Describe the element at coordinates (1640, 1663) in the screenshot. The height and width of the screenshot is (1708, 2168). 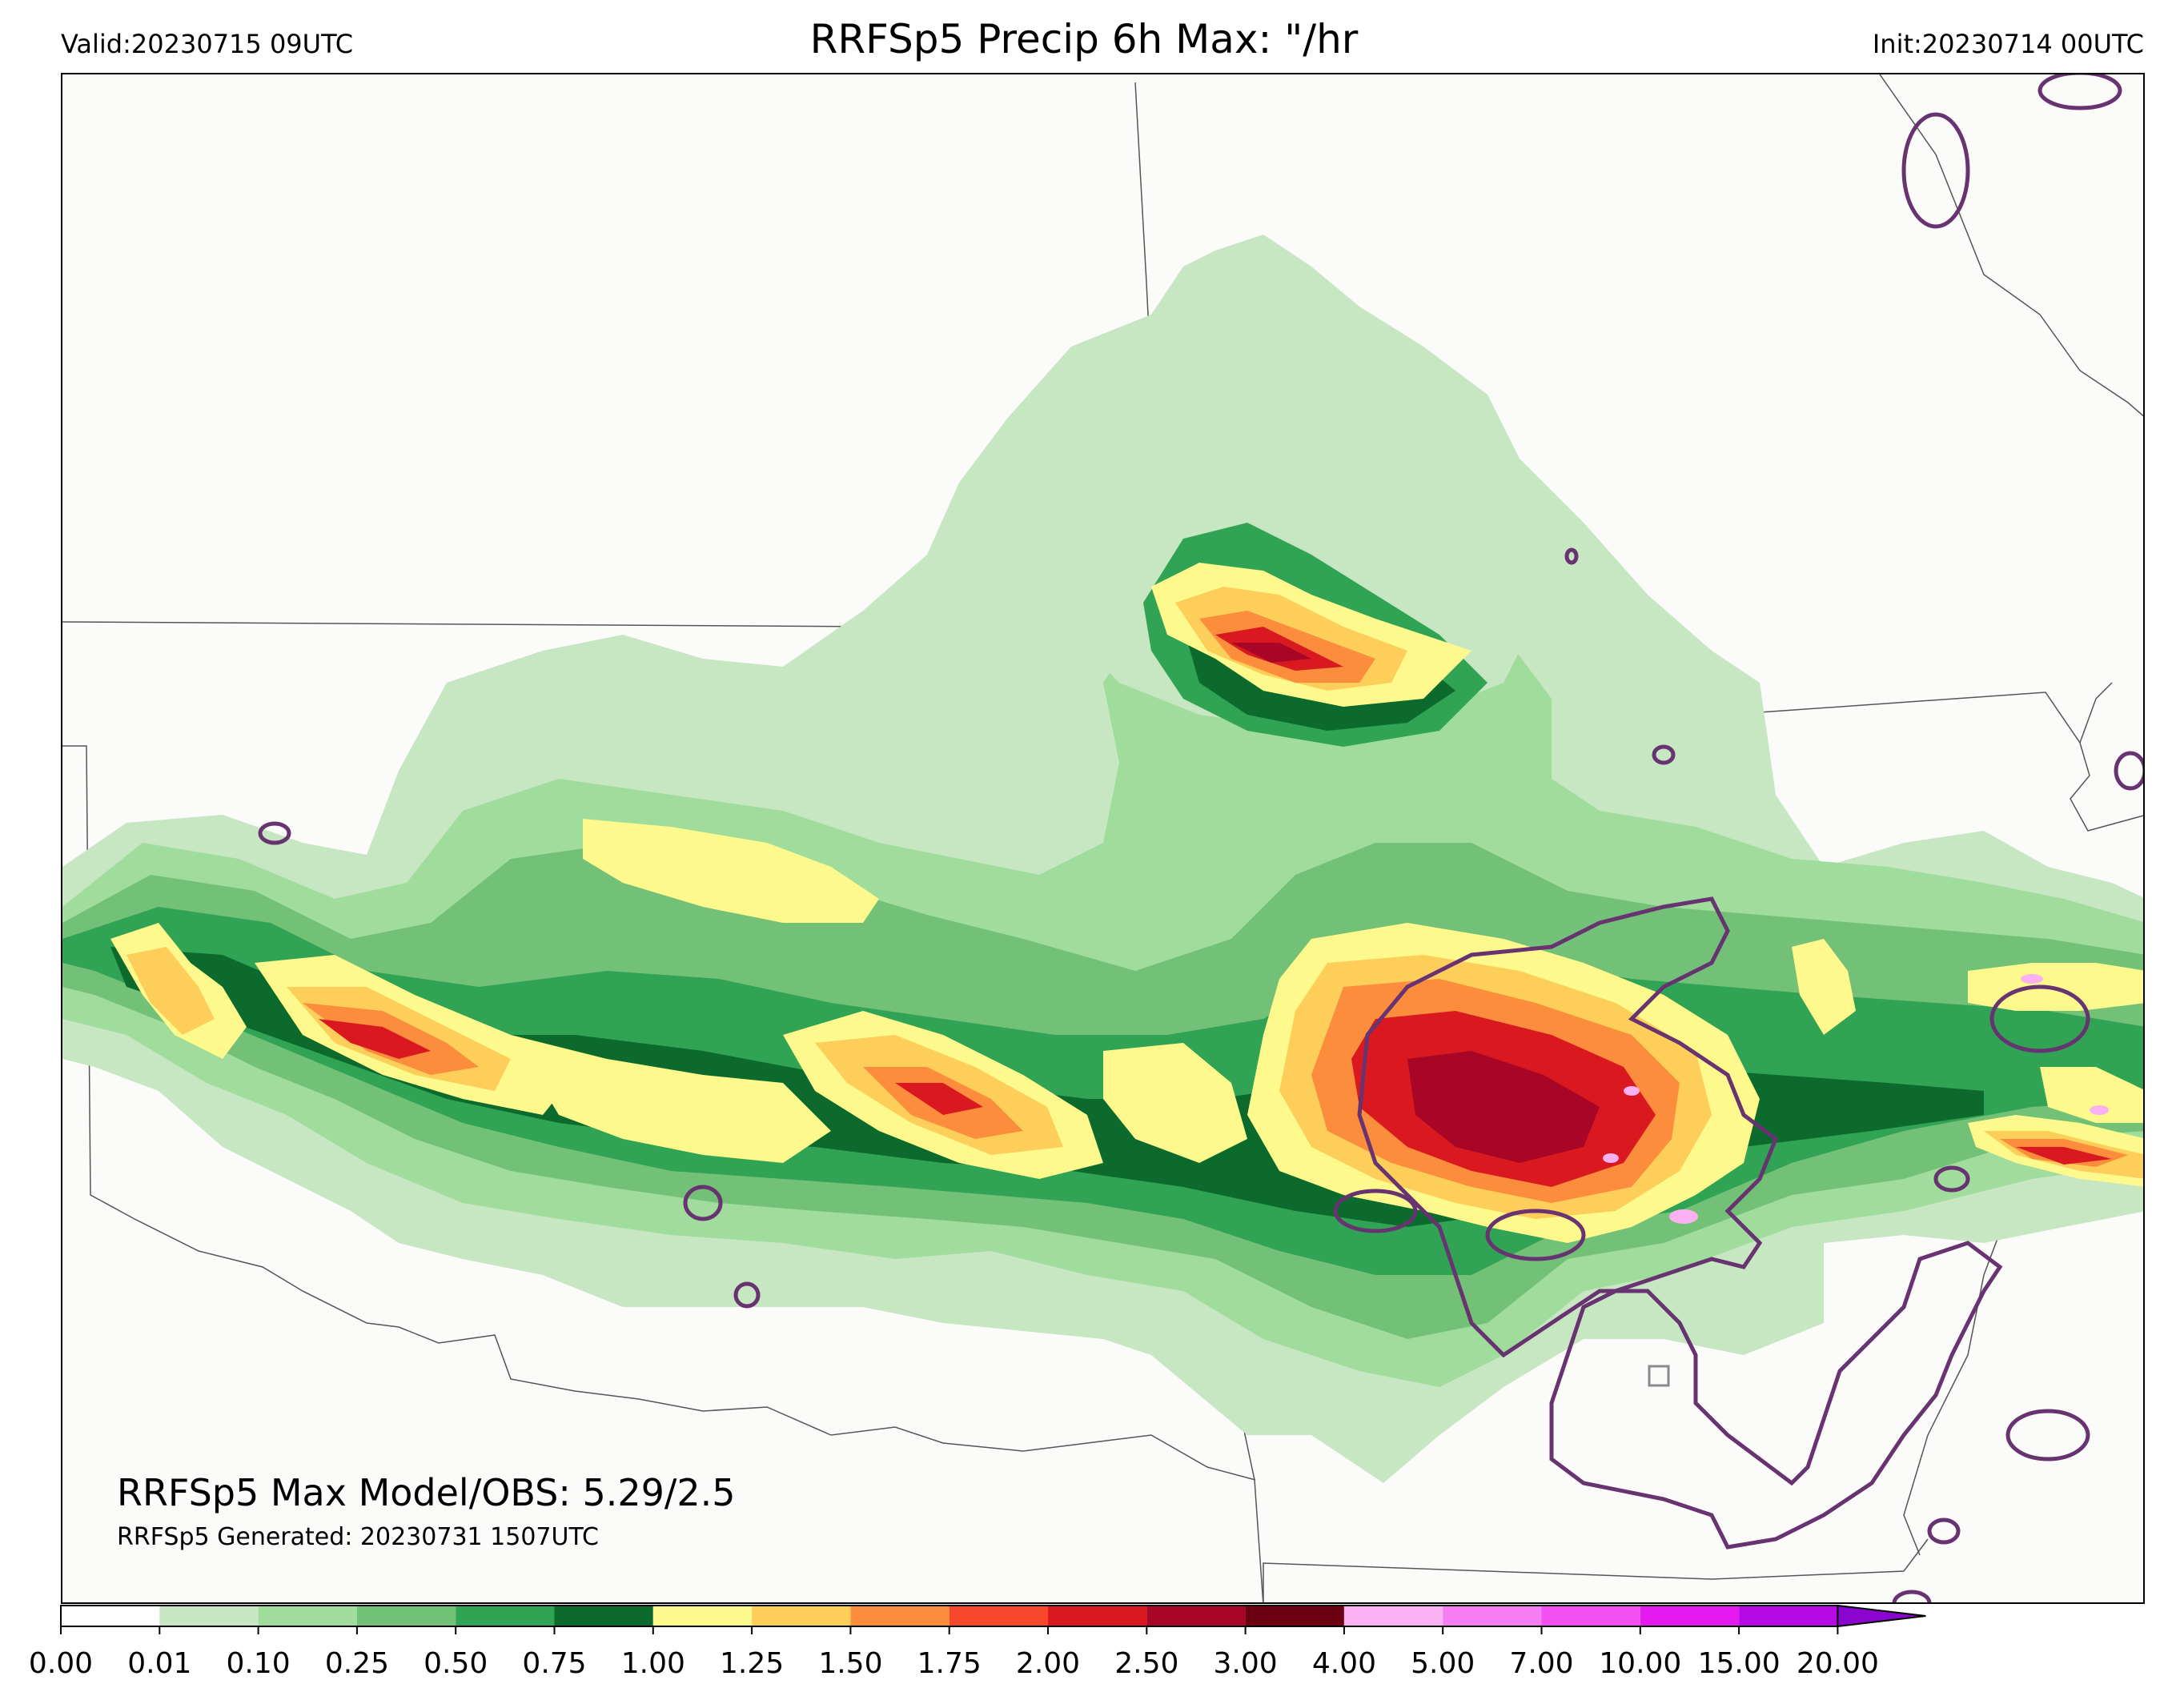
I see `colorbar-tick-label: 10.00` at that location.